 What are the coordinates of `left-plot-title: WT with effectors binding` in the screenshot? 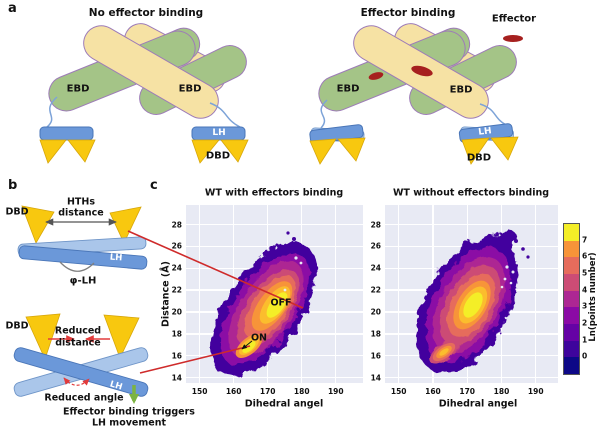 It's located at (274, 193).